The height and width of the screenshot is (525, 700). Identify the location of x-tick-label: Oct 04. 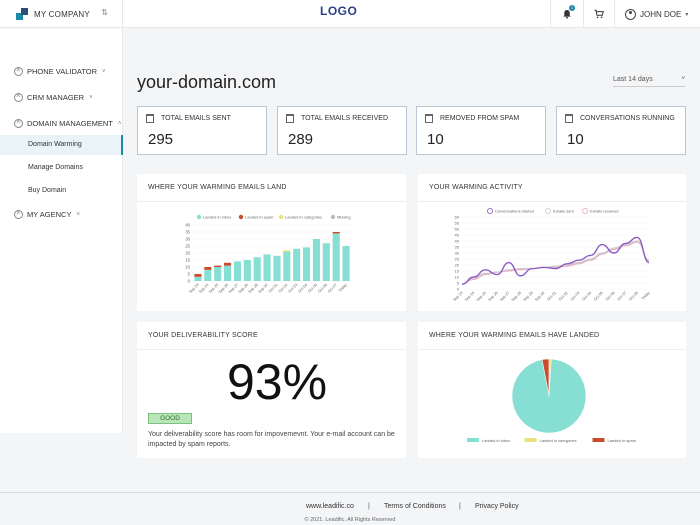
(587, 296).